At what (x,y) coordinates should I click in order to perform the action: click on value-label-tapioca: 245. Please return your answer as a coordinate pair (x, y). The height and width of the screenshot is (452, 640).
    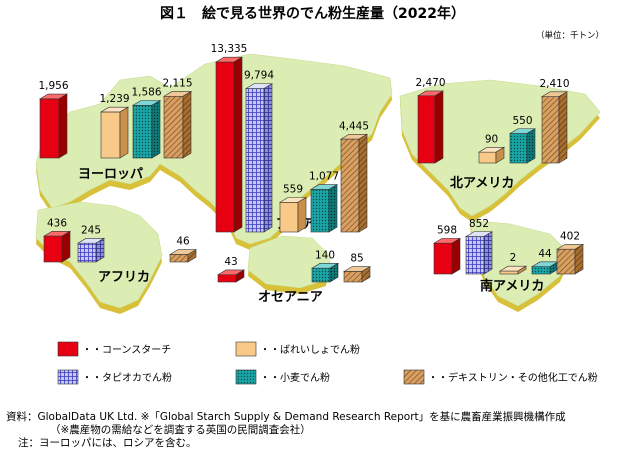
    Looking at the image, I should click on (91, 230).